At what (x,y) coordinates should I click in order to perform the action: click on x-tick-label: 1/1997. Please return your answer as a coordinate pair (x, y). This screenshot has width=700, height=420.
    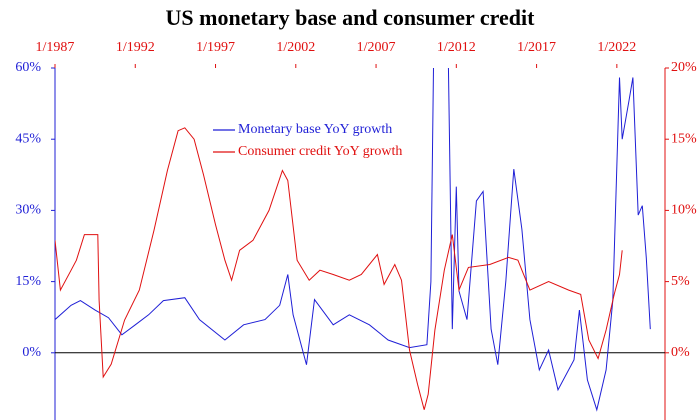
    Looking at the image, I should click on (215, 47).